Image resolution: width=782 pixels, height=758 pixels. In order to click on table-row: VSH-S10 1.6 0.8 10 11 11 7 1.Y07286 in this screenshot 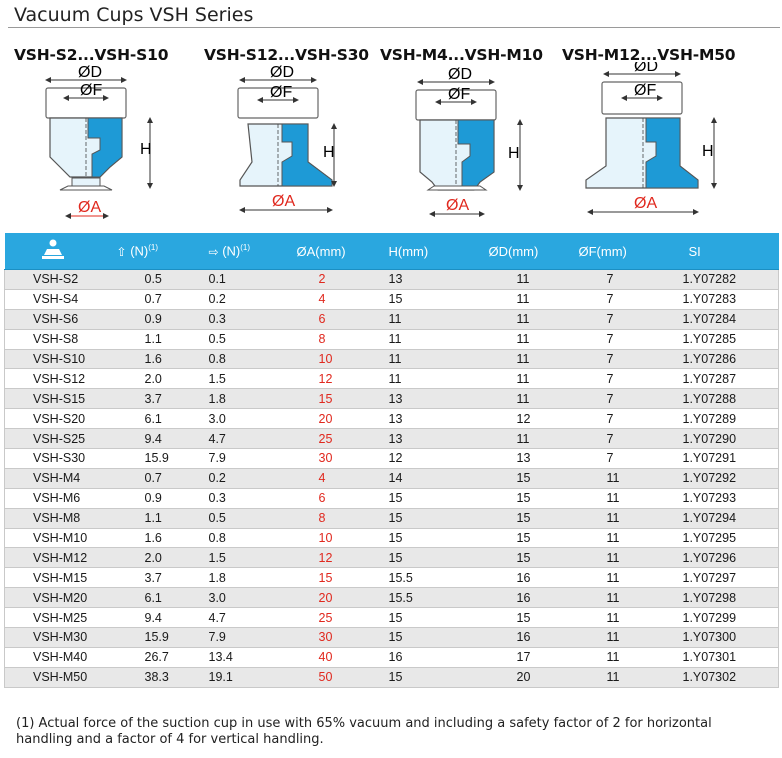, I will do `click(391, 359)`.